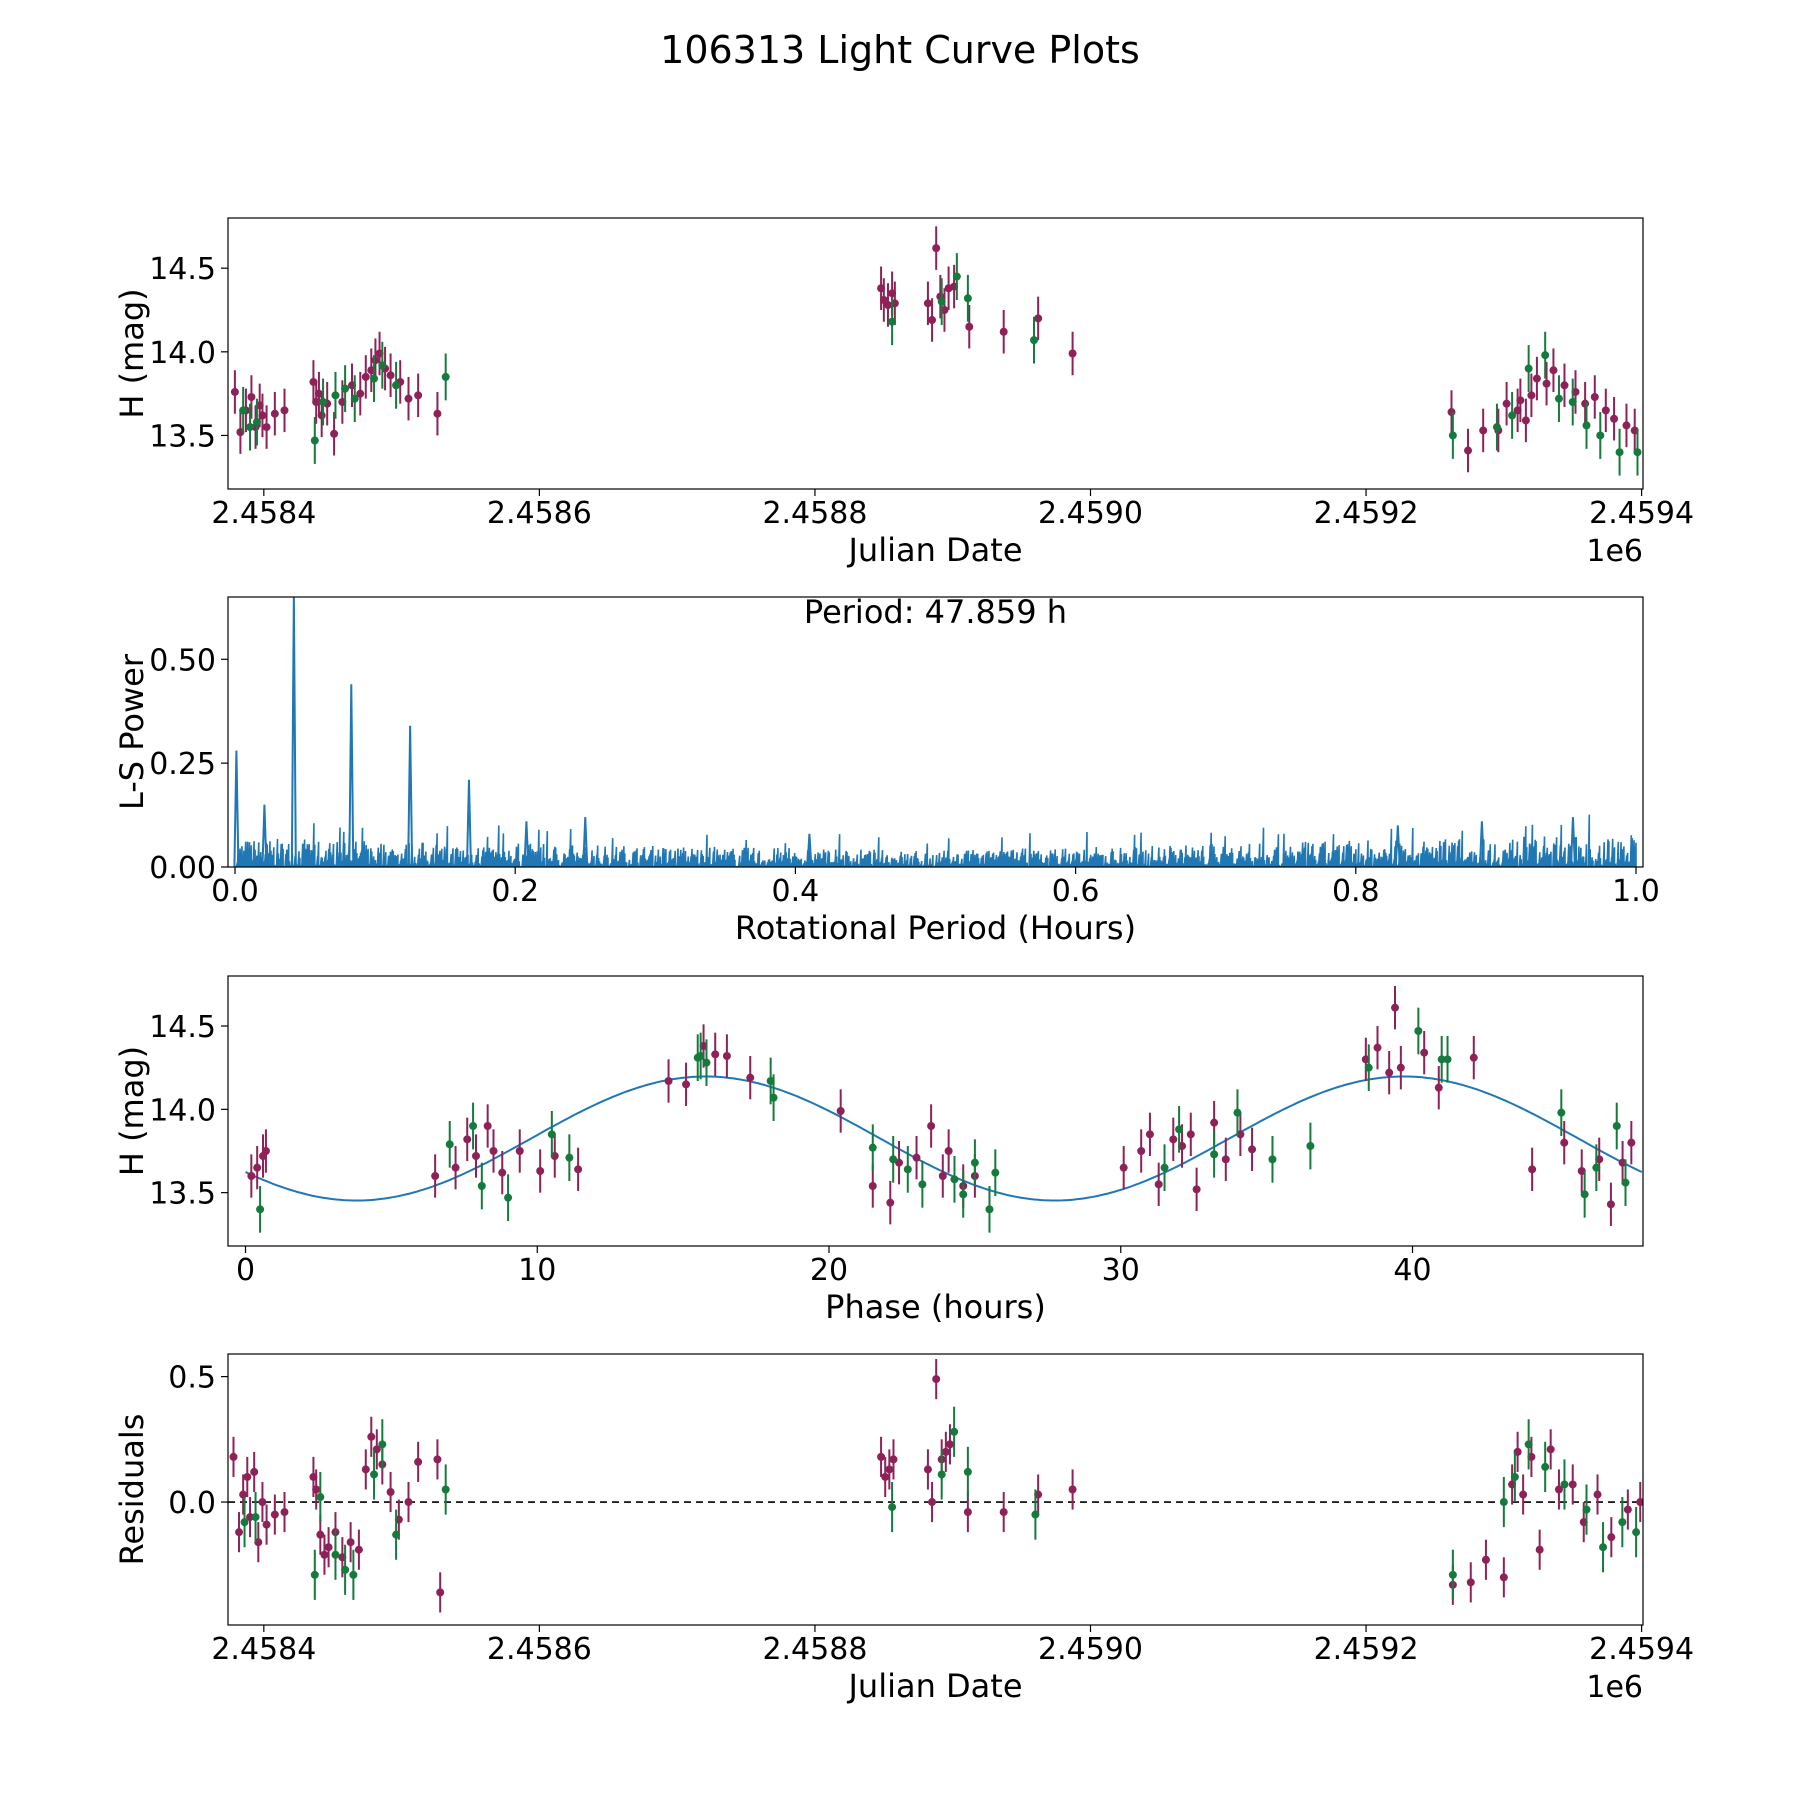 This screenshot has height=1800, width=1800. I want to click on x-tick-label: 2.4588, so click(814, 1649).